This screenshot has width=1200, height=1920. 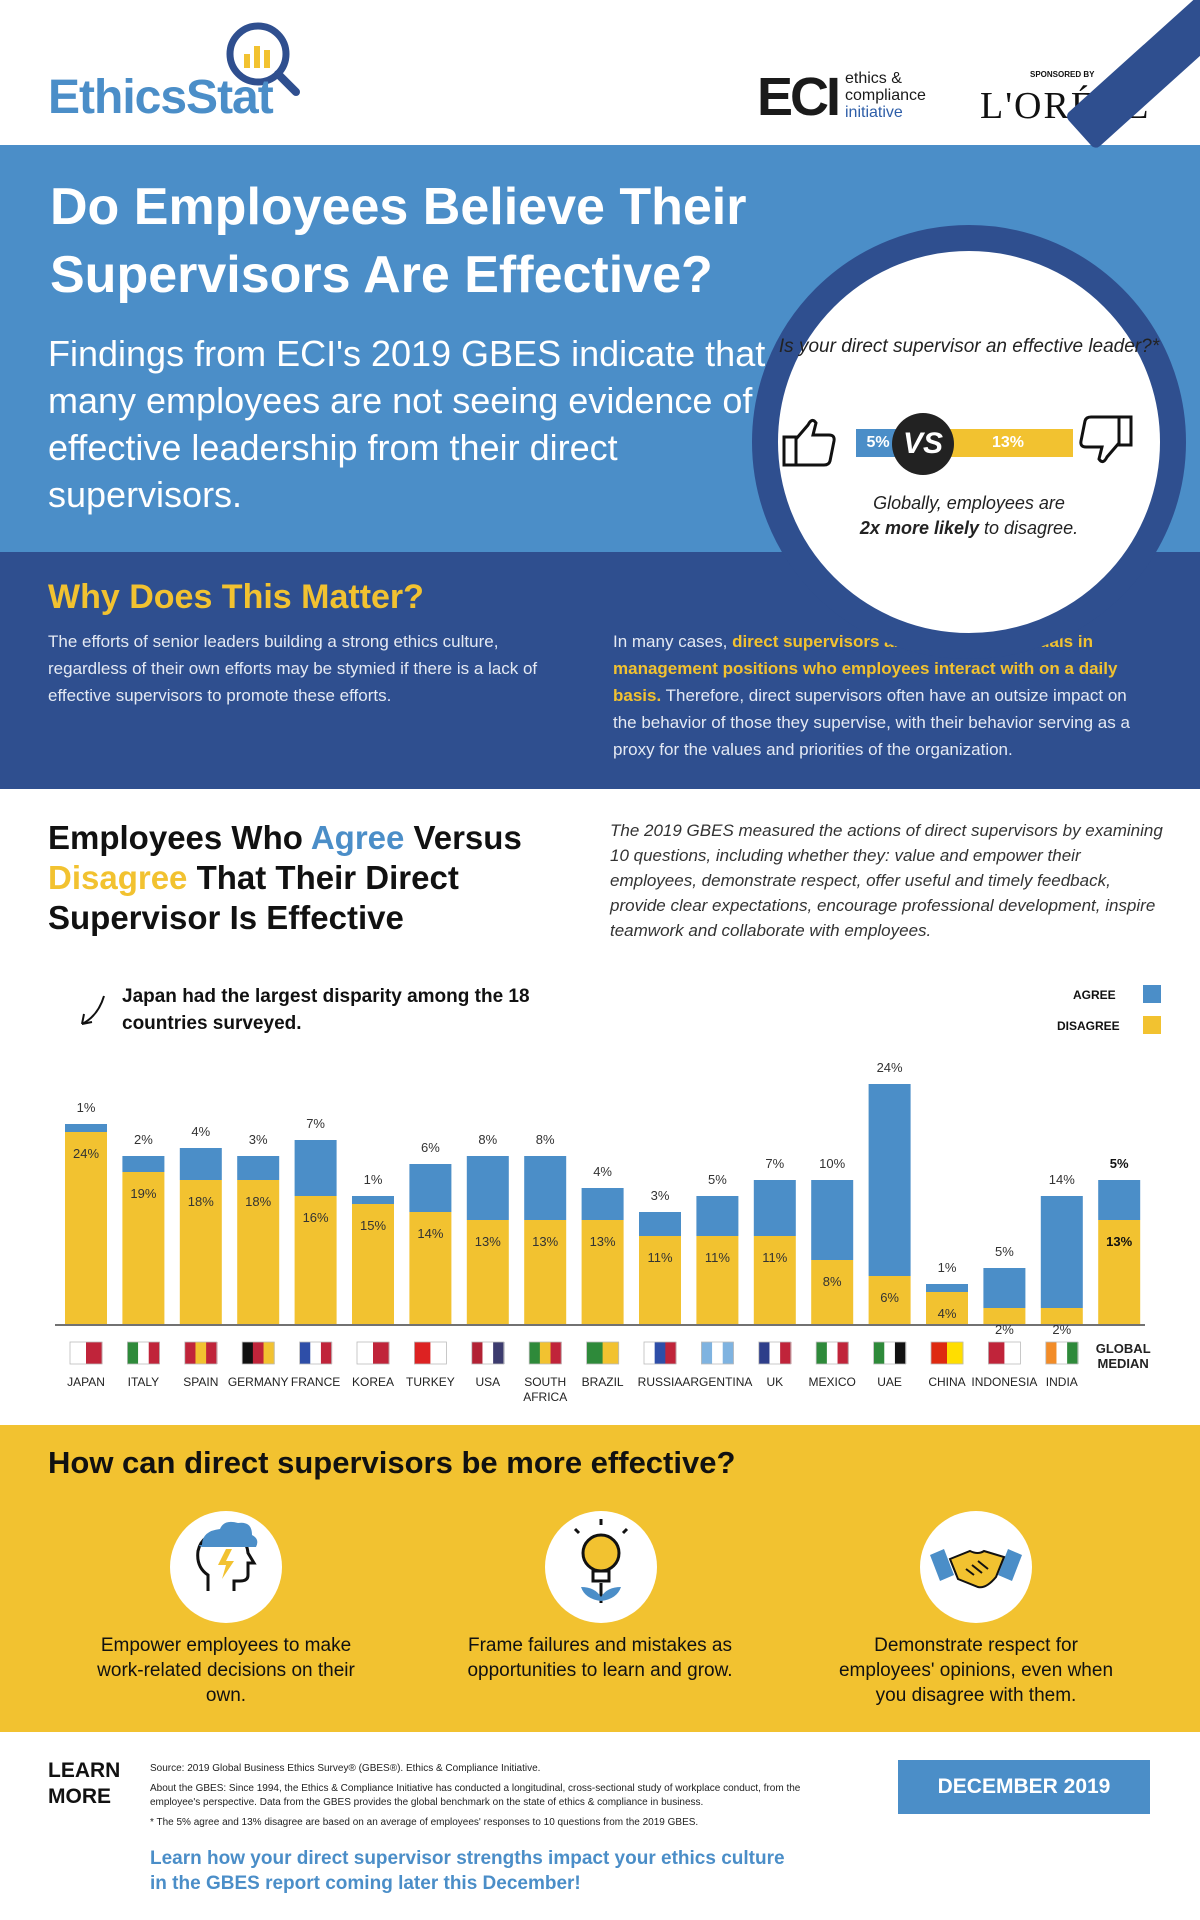 What do you see at coordinates (1004, 1329) in the screenshot?
I see `label-disagree-indonesia: 2%` at bounding box center [1004, 1329].